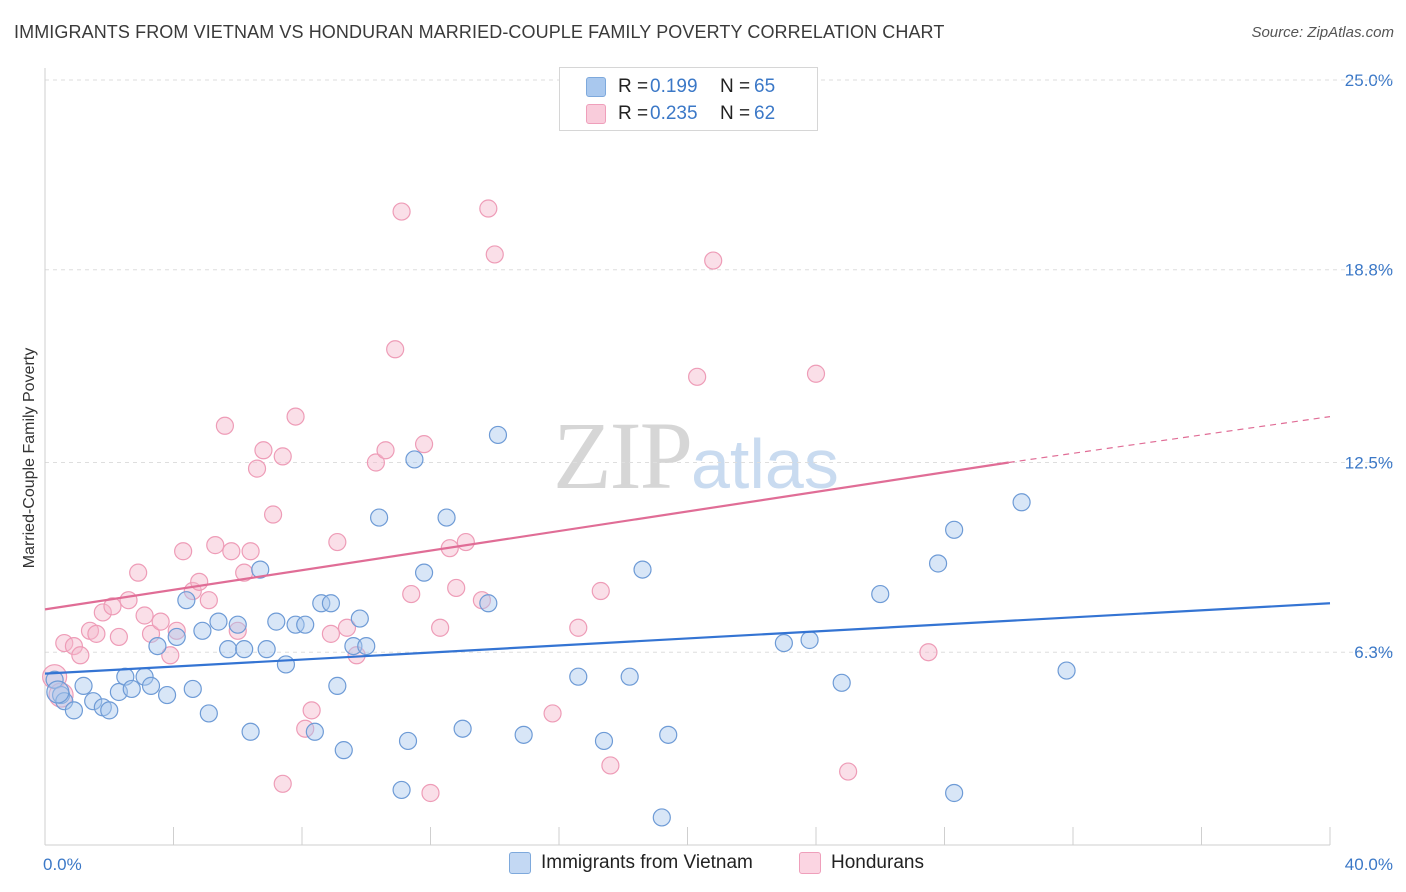  I want to click on series-legend: Immigrants from Vietnam Hondurans, so click(703, 865).